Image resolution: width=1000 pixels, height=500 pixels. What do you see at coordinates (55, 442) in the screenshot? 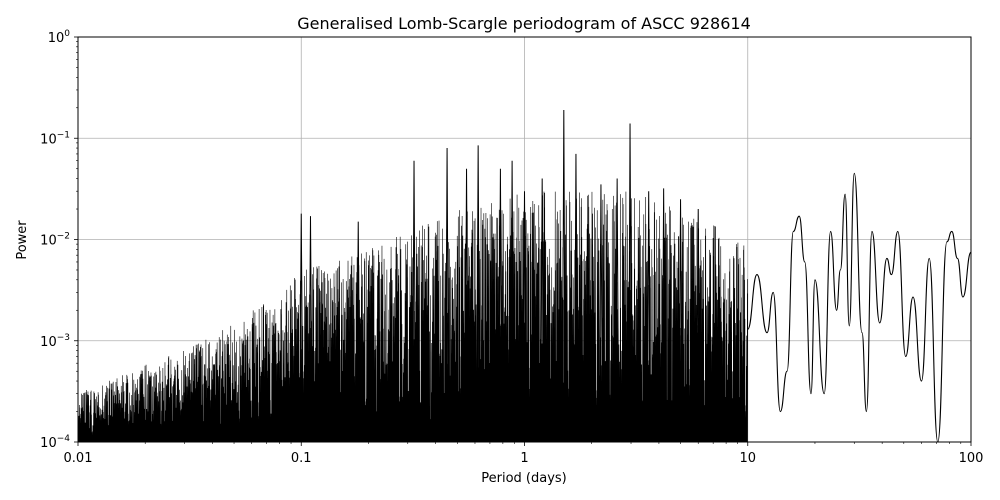
I see `y-tick-label: 10⁻⁴` at bounding box center [55, 442].